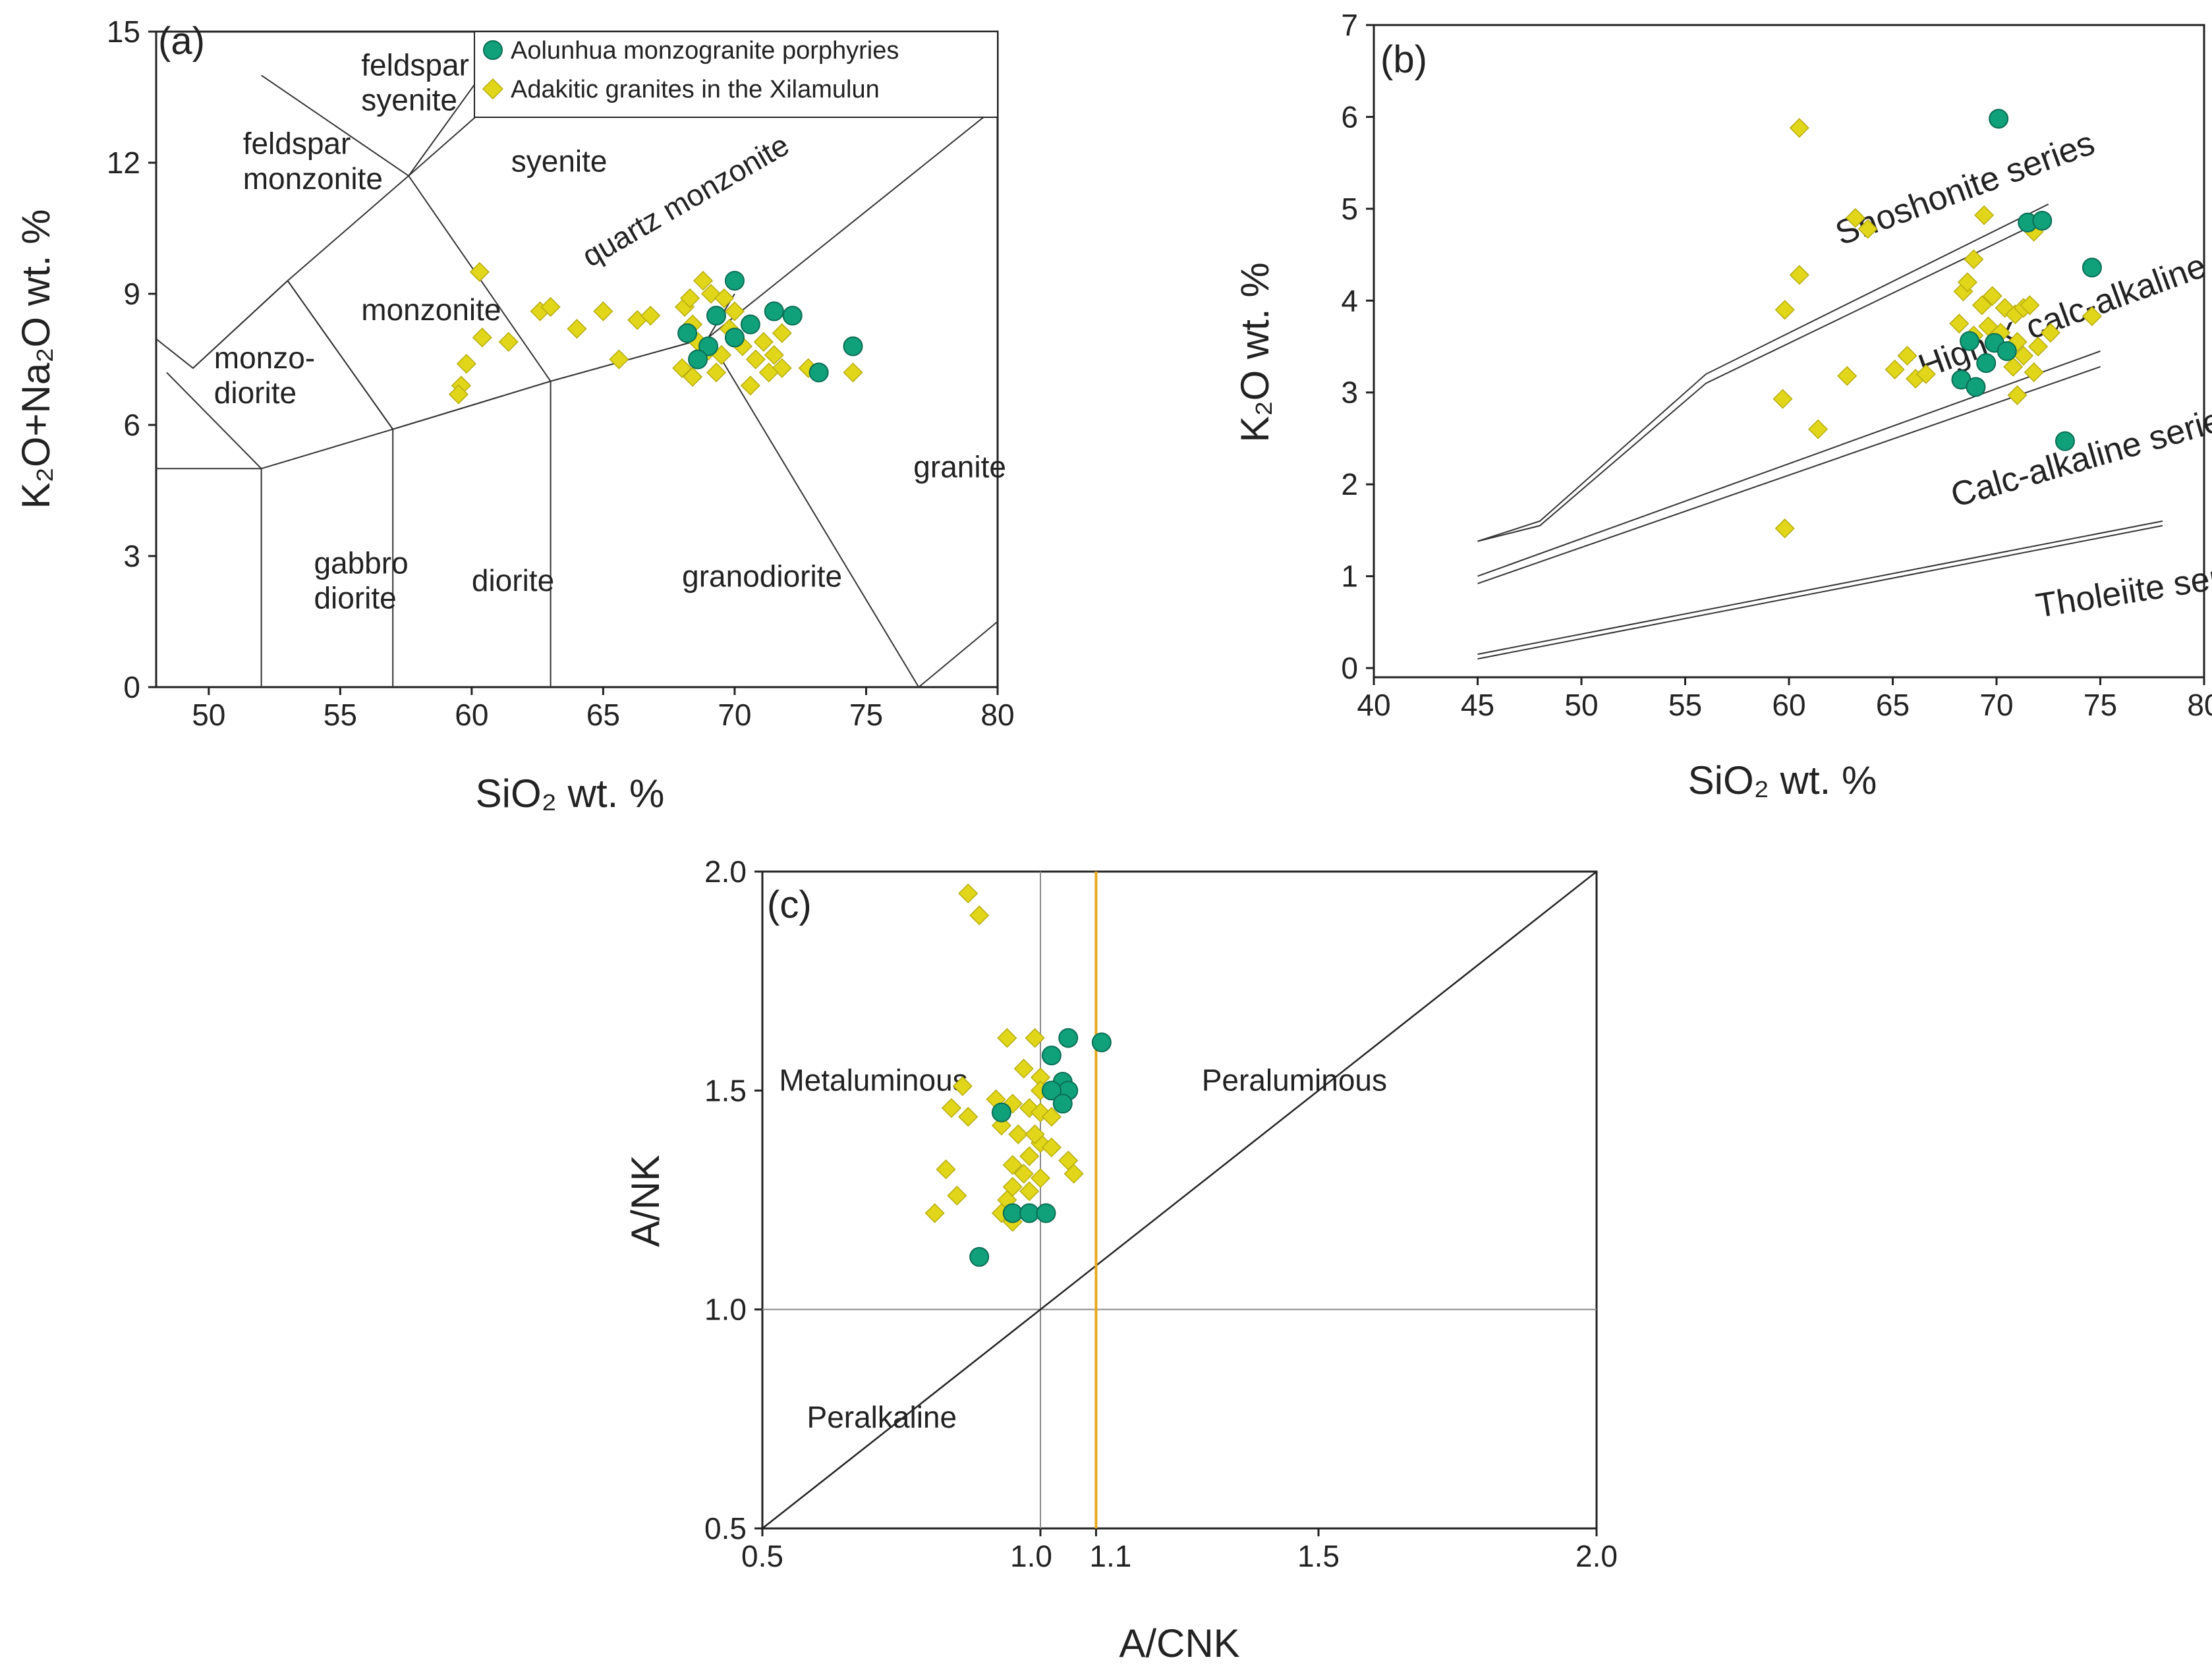 The width and height of the screenshot is (2212, 1674). Describe the element at coordinates (1318, 1556) in the screenshot. I see `x-tick-label: 1.5` at that location.